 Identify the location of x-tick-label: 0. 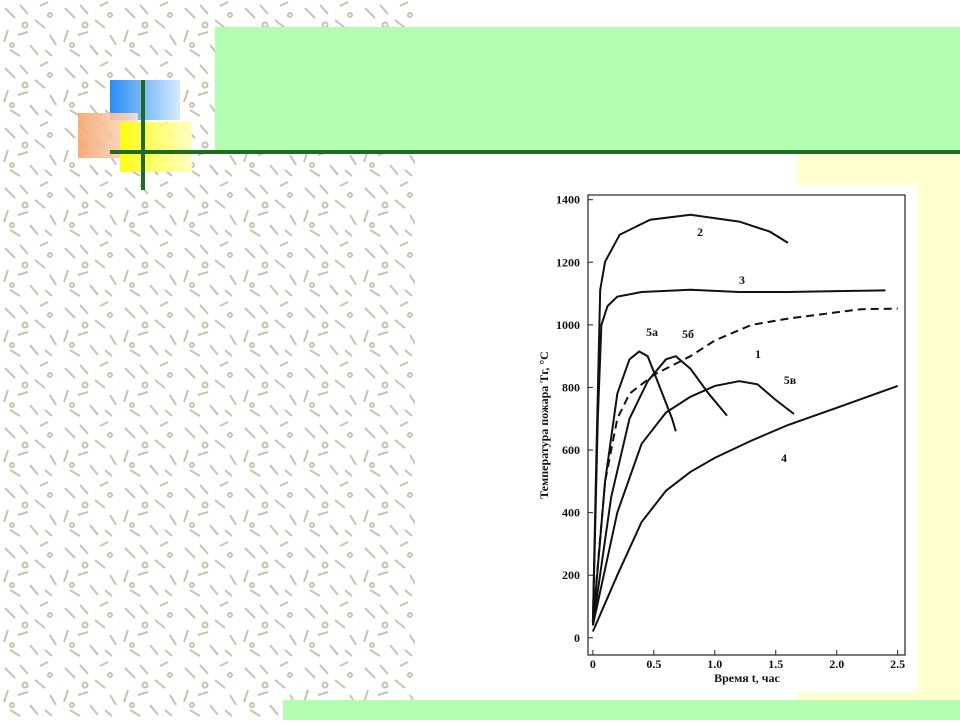
(593, 664).